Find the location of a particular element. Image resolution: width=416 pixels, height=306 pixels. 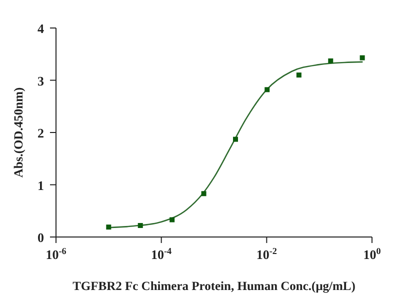

y-tick-label: 4 is located at coordinates (41, 28).